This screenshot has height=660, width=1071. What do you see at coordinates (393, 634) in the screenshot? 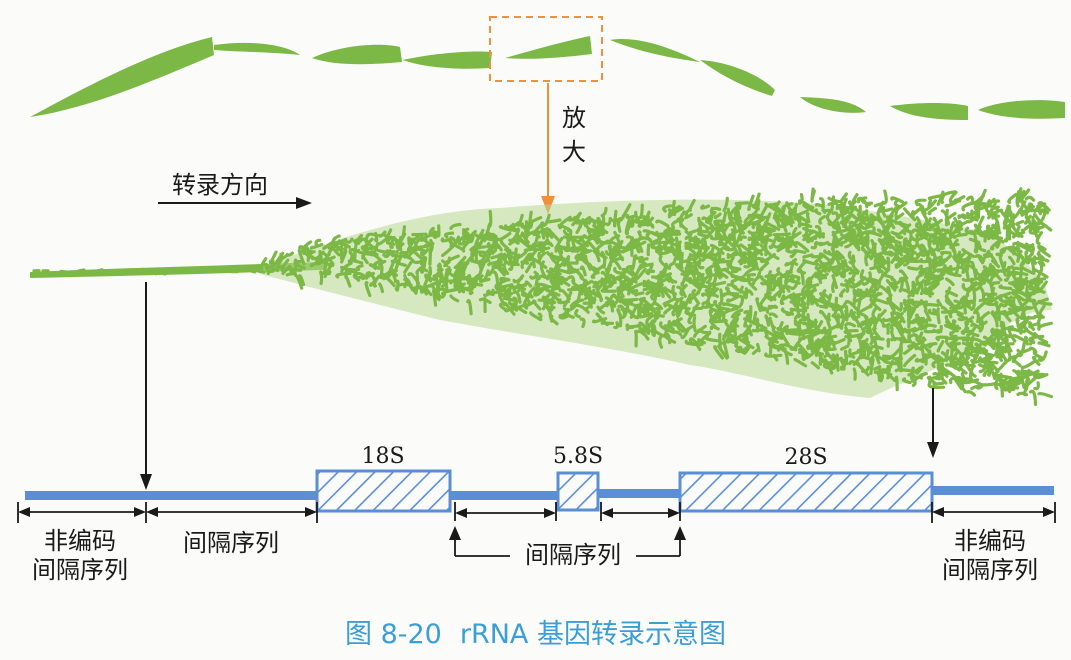
I see `figure-number: 图 8-20` at bounding box center [393, 634].